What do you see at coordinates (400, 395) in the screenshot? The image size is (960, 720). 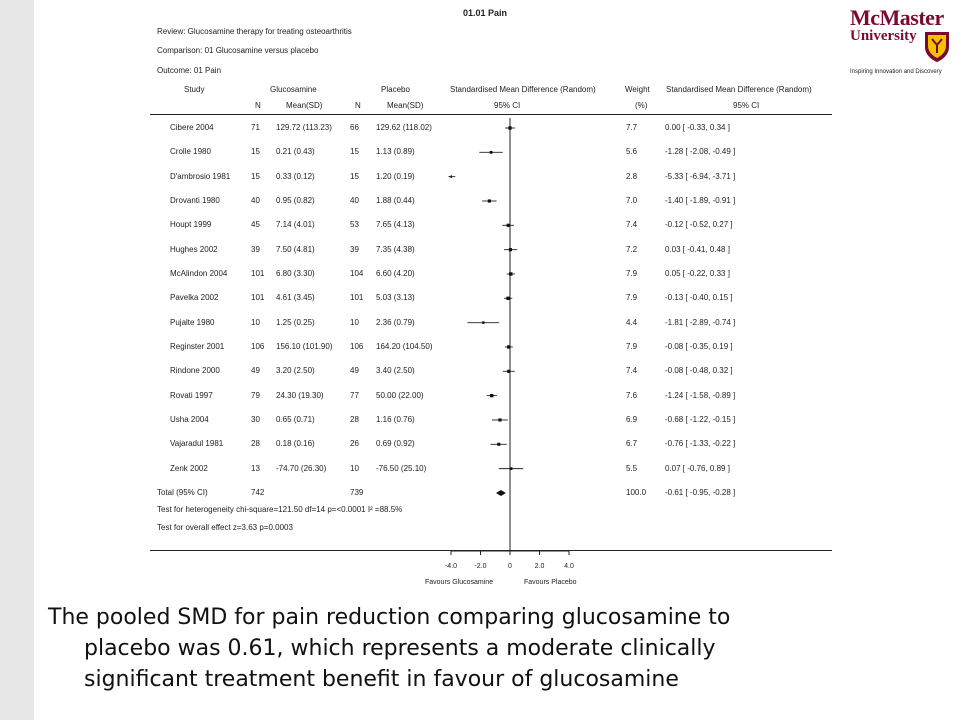 I see `mean-sd-placebo: 50.00 (22.00)` at bounding box center [400, 395].